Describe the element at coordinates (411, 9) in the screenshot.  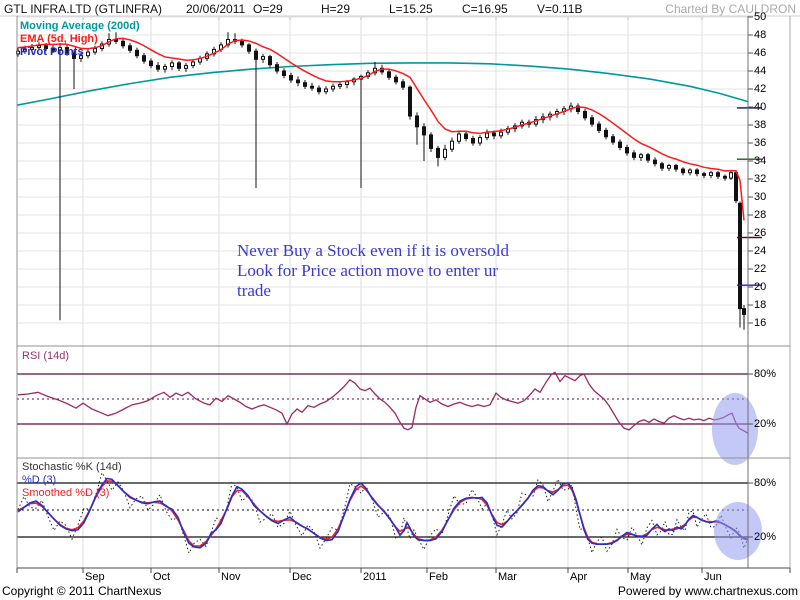
I see `quote-low: L=15.25` at that location.